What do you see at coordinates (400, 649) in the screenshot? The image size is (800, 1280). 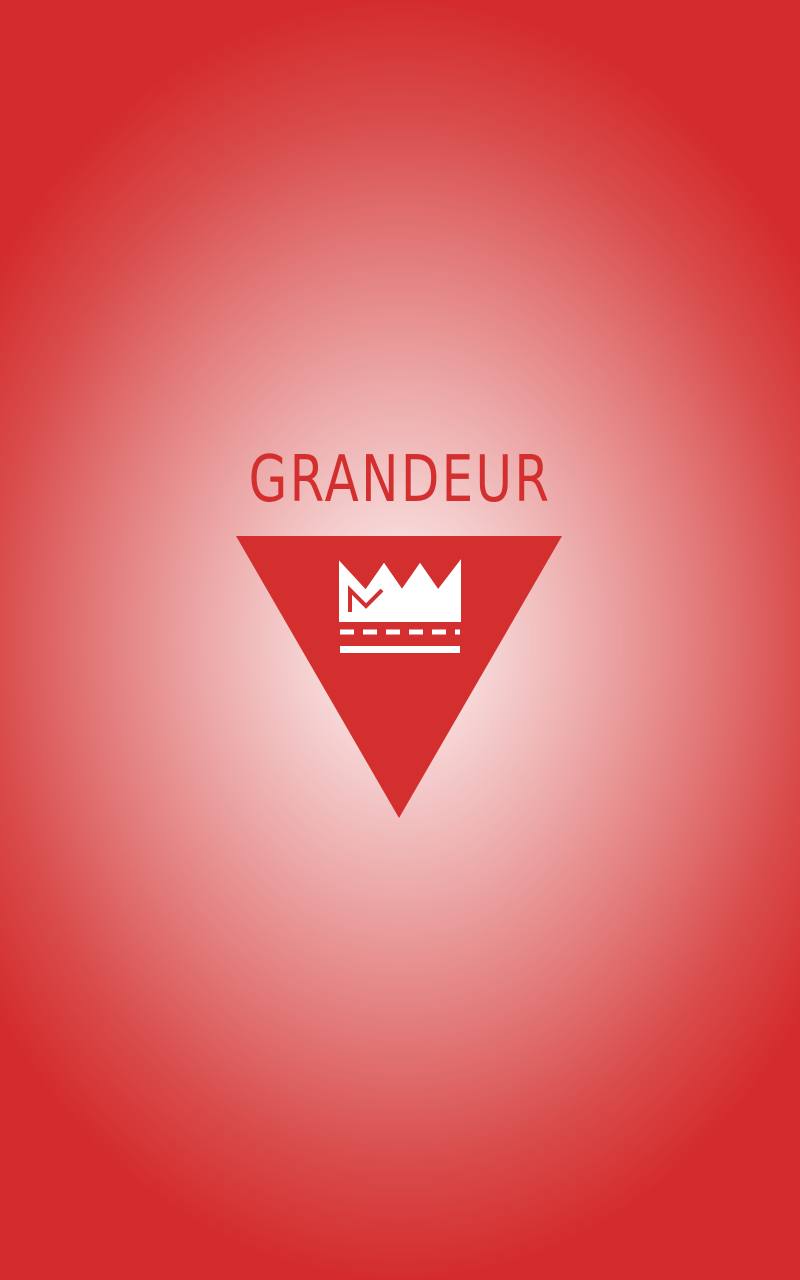 I see `crown-base` at bounding box center [400, 649].